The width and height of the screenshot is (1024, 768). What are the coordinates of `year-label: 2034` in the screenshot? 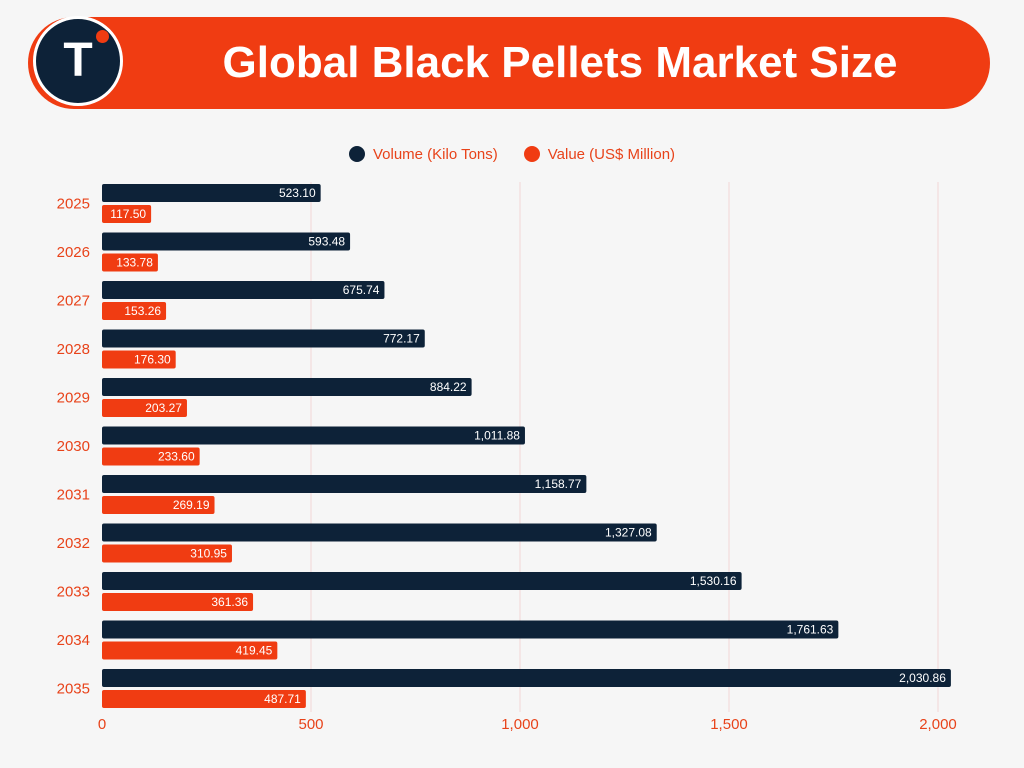 It's located at (73, 640).